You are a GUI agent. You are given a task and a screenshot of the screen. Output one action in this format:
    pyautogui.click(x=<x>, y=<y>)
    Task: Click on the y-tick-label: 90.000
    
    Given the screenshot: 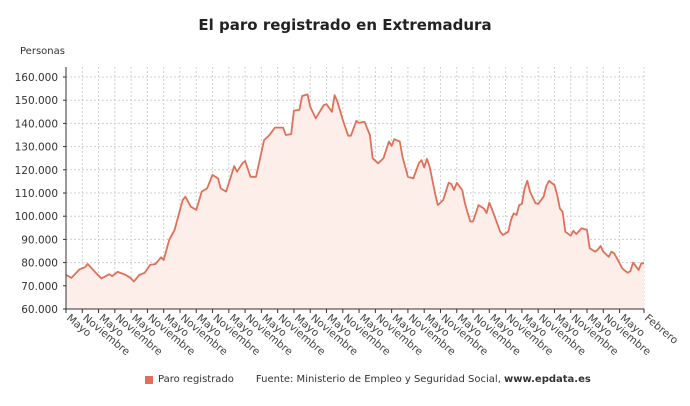 What is the action you would take?
    pyautogui.click(x=39, y=240)
    